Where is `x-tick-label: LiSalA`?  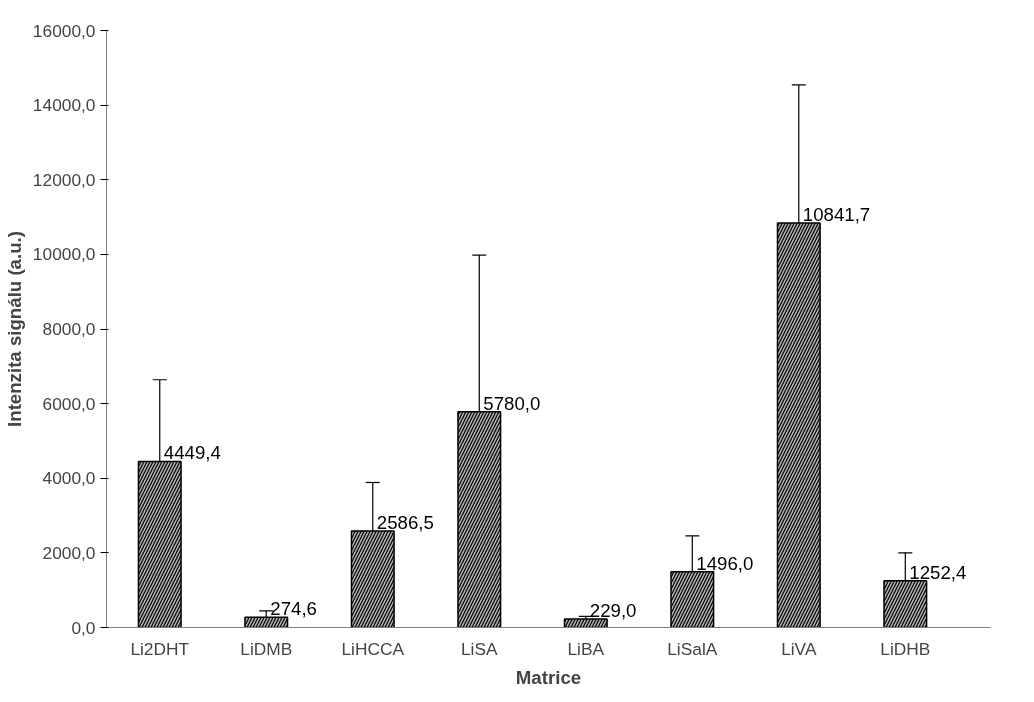 x-tick-label: LiSalA is located at coordinates (692, 648).